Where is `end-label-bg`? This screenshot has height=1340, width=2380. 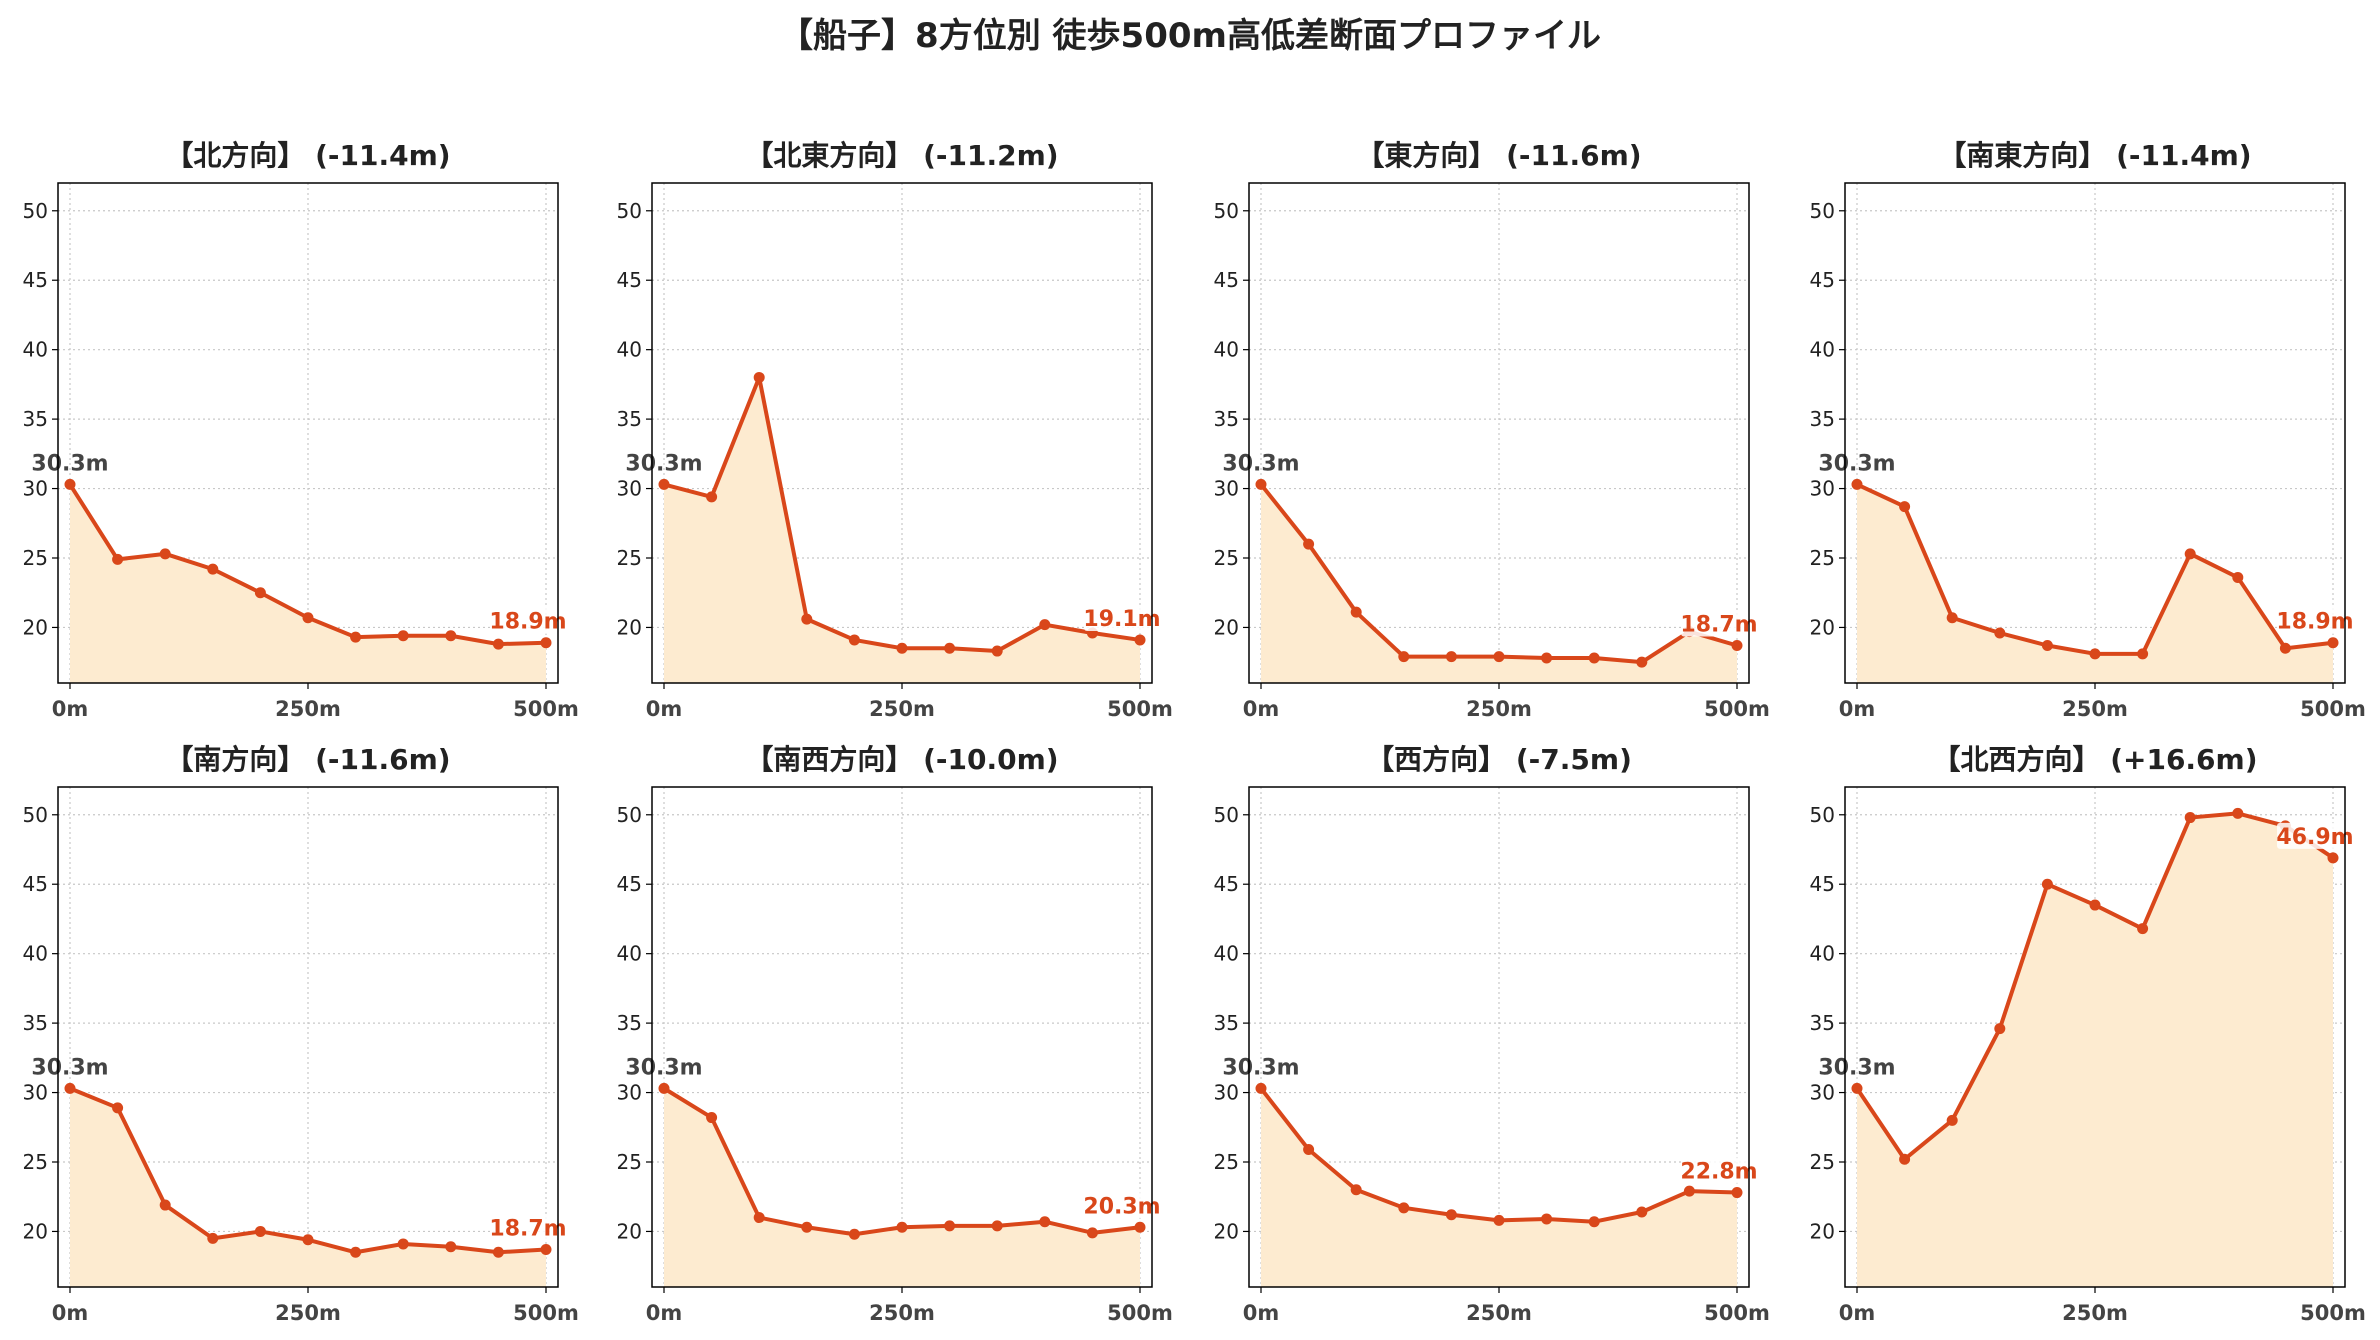
end-label-bg is located at coordinates (2315, 620).